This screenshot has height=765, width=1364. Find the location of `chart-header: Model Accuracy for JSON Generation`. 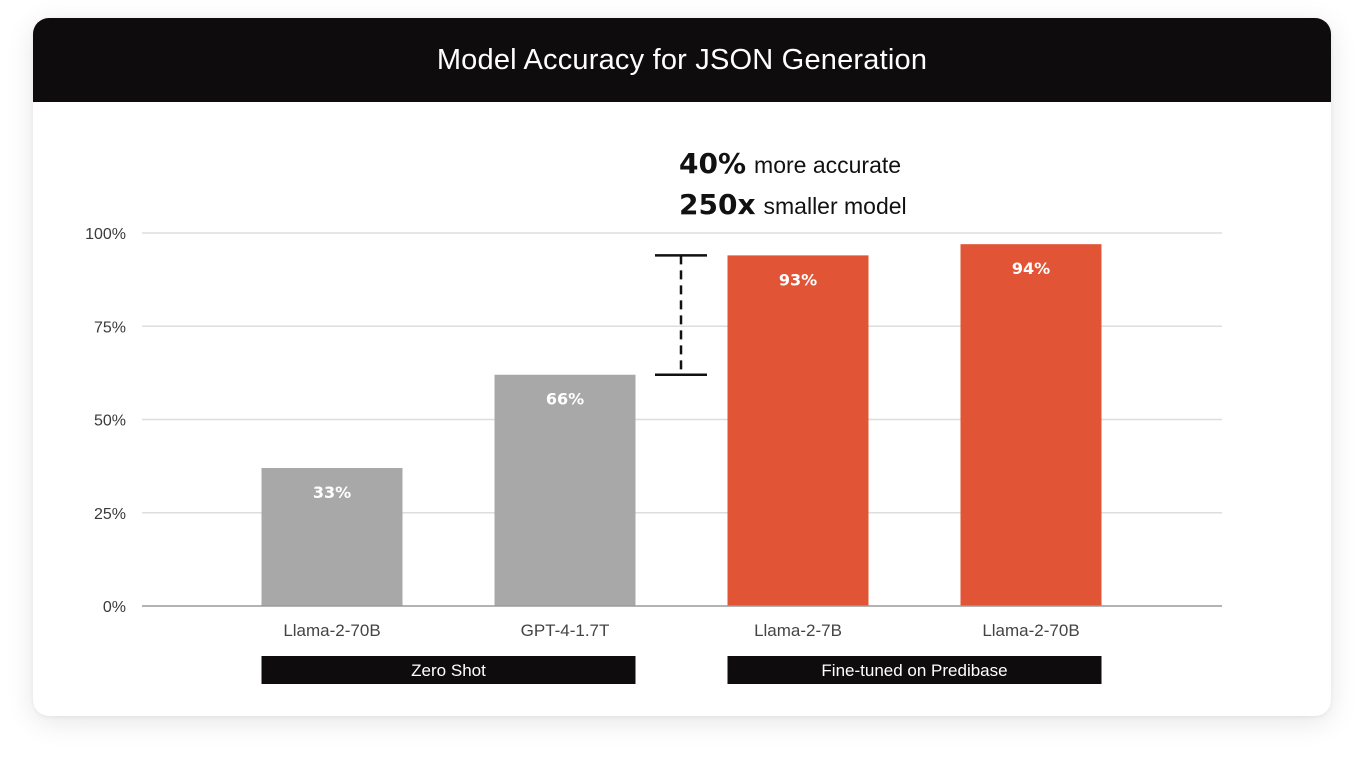

chart-header: Model Accuracy for JSON Generation is located at coordinates (682, 60).